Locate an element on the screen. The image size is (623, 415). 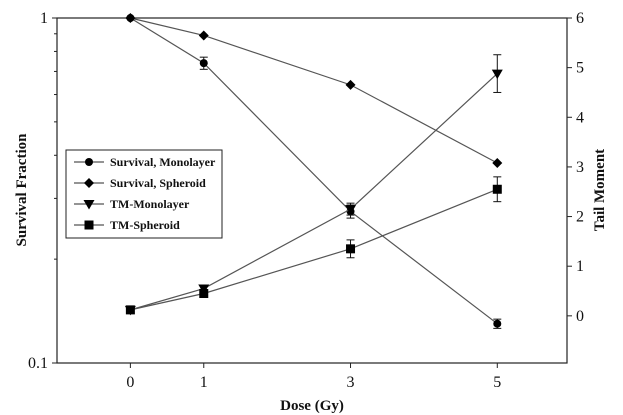
y-right-tick-label: 5 is located at coordinates (580, 68).